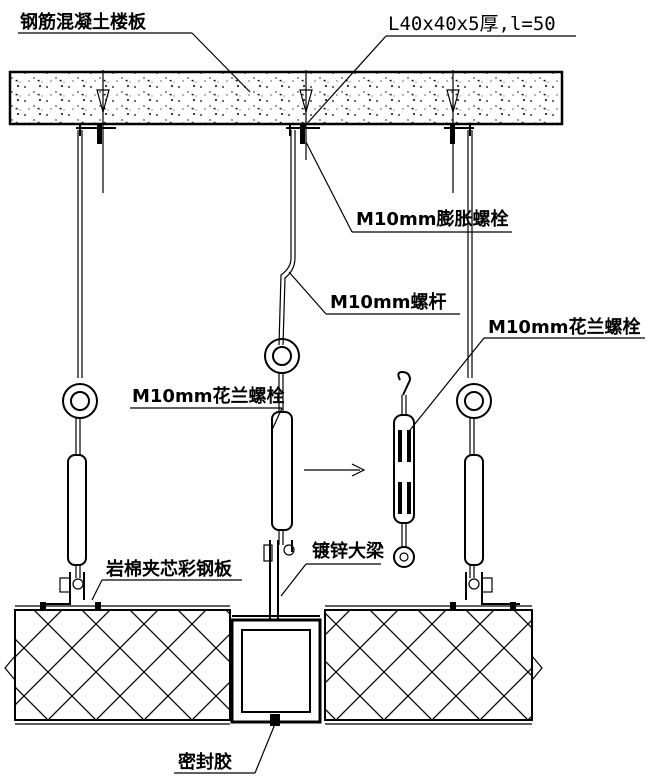 This screenshot has width=648, height=783. Describe the element at coordinates (280, 580) in the screenshot. I see `bottom-clips` at that location.